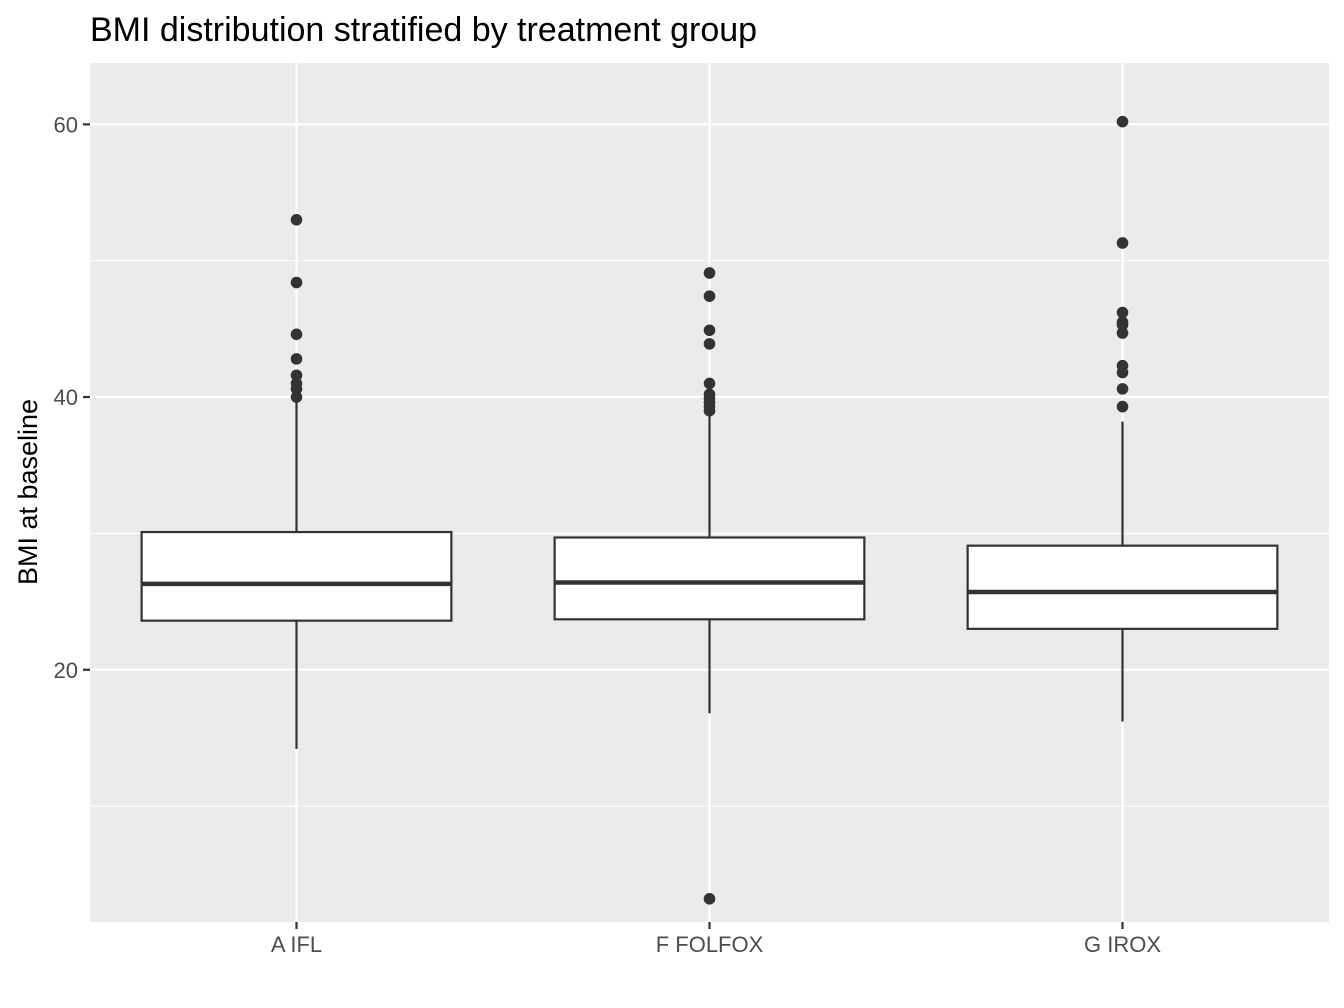  I want to click on x-axis: A IFL F FOLFOX G IROX, so click(716, 939).